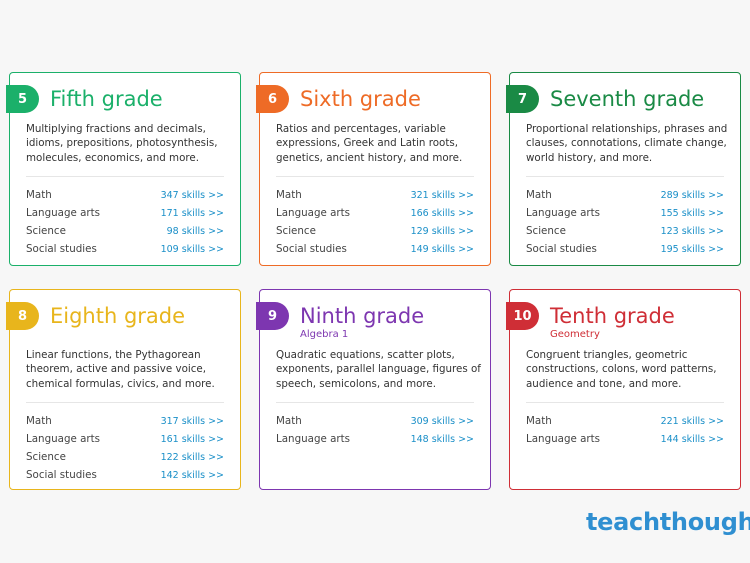  What do you see at coordinates (125, 475) in the screenshot?
I see `skill-row-social-studies: Social studies 142 skills >>` at bounding box center [125, 475].